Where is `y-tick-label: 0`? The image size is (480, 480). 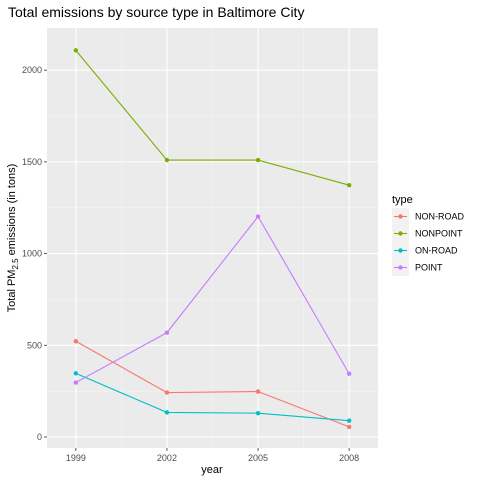 y-tick-label: 0 is located at coordinates (39, 437).